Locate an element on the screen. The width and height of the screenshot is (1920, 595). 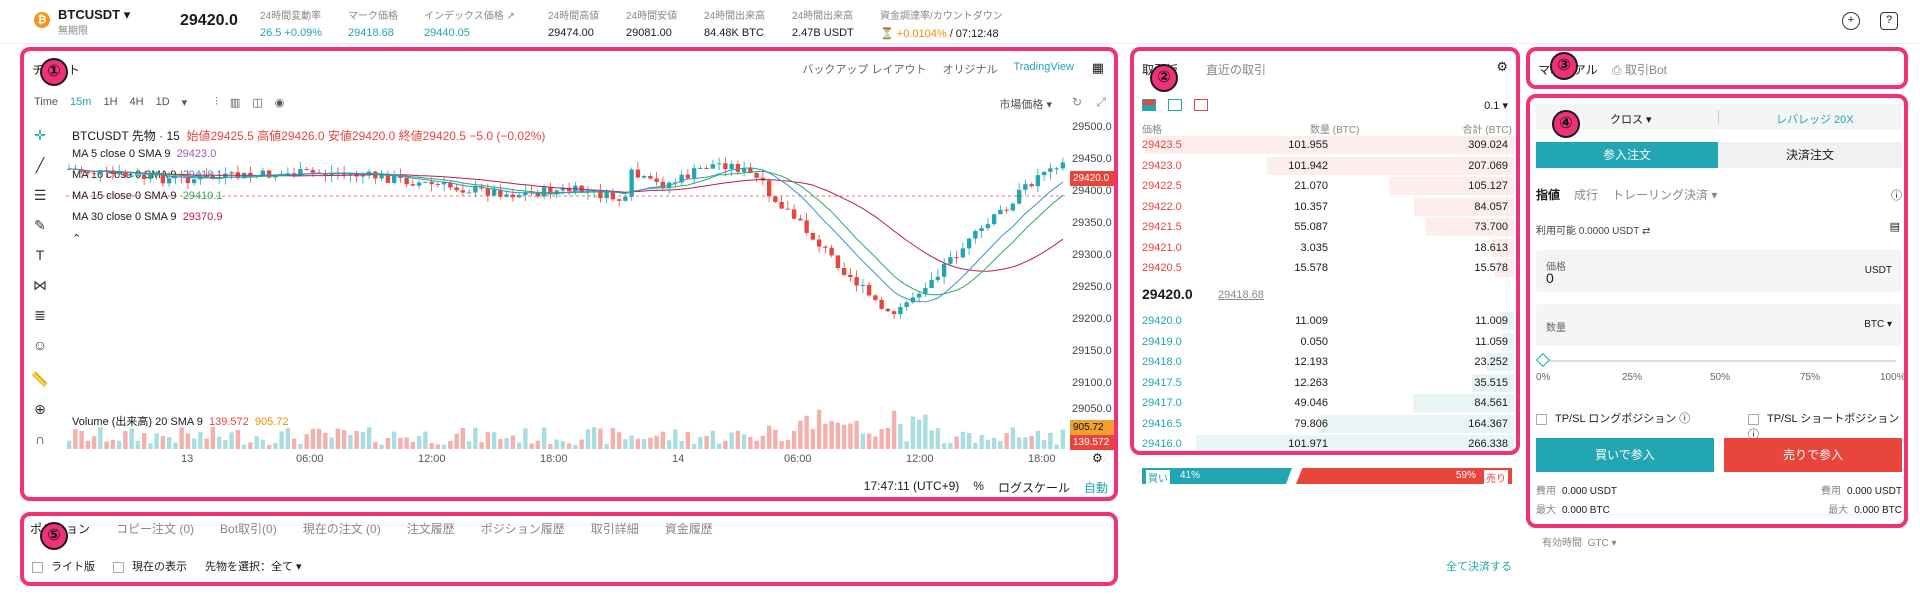
current-view-checkbox: 現在の表示 is located at coordinates (150, 566).